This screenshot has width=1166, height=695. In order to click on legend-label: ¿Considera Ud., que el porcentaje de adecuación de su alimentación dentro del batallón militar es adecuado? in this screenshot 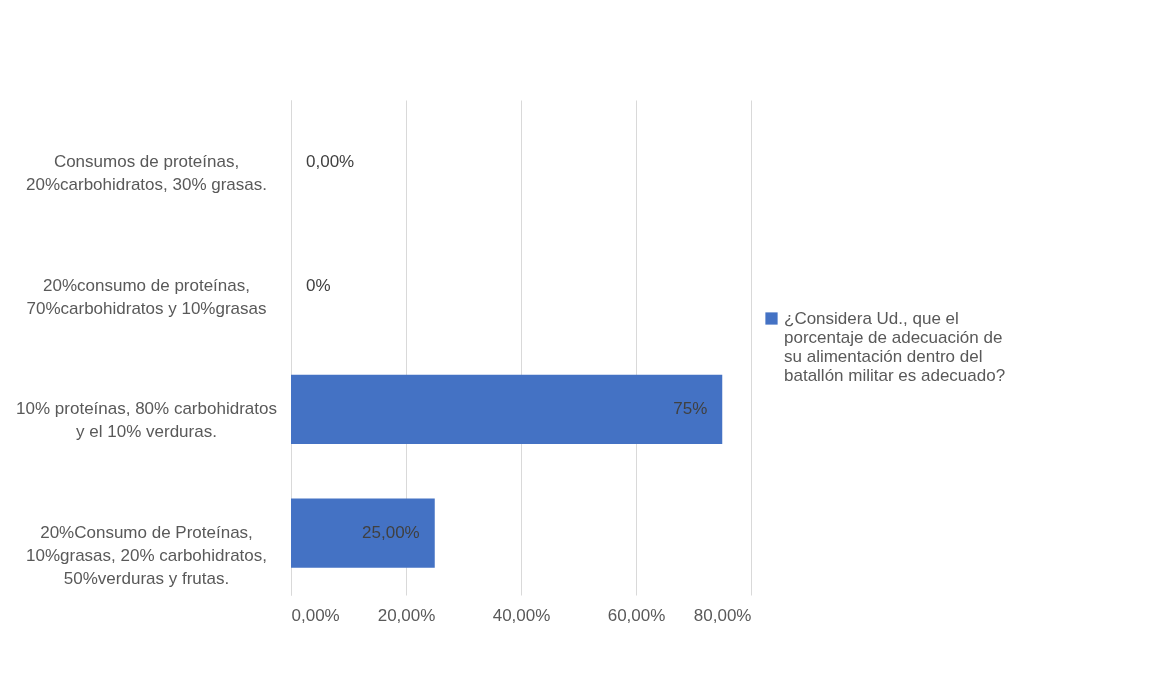, I will do `click(895, 346)`.